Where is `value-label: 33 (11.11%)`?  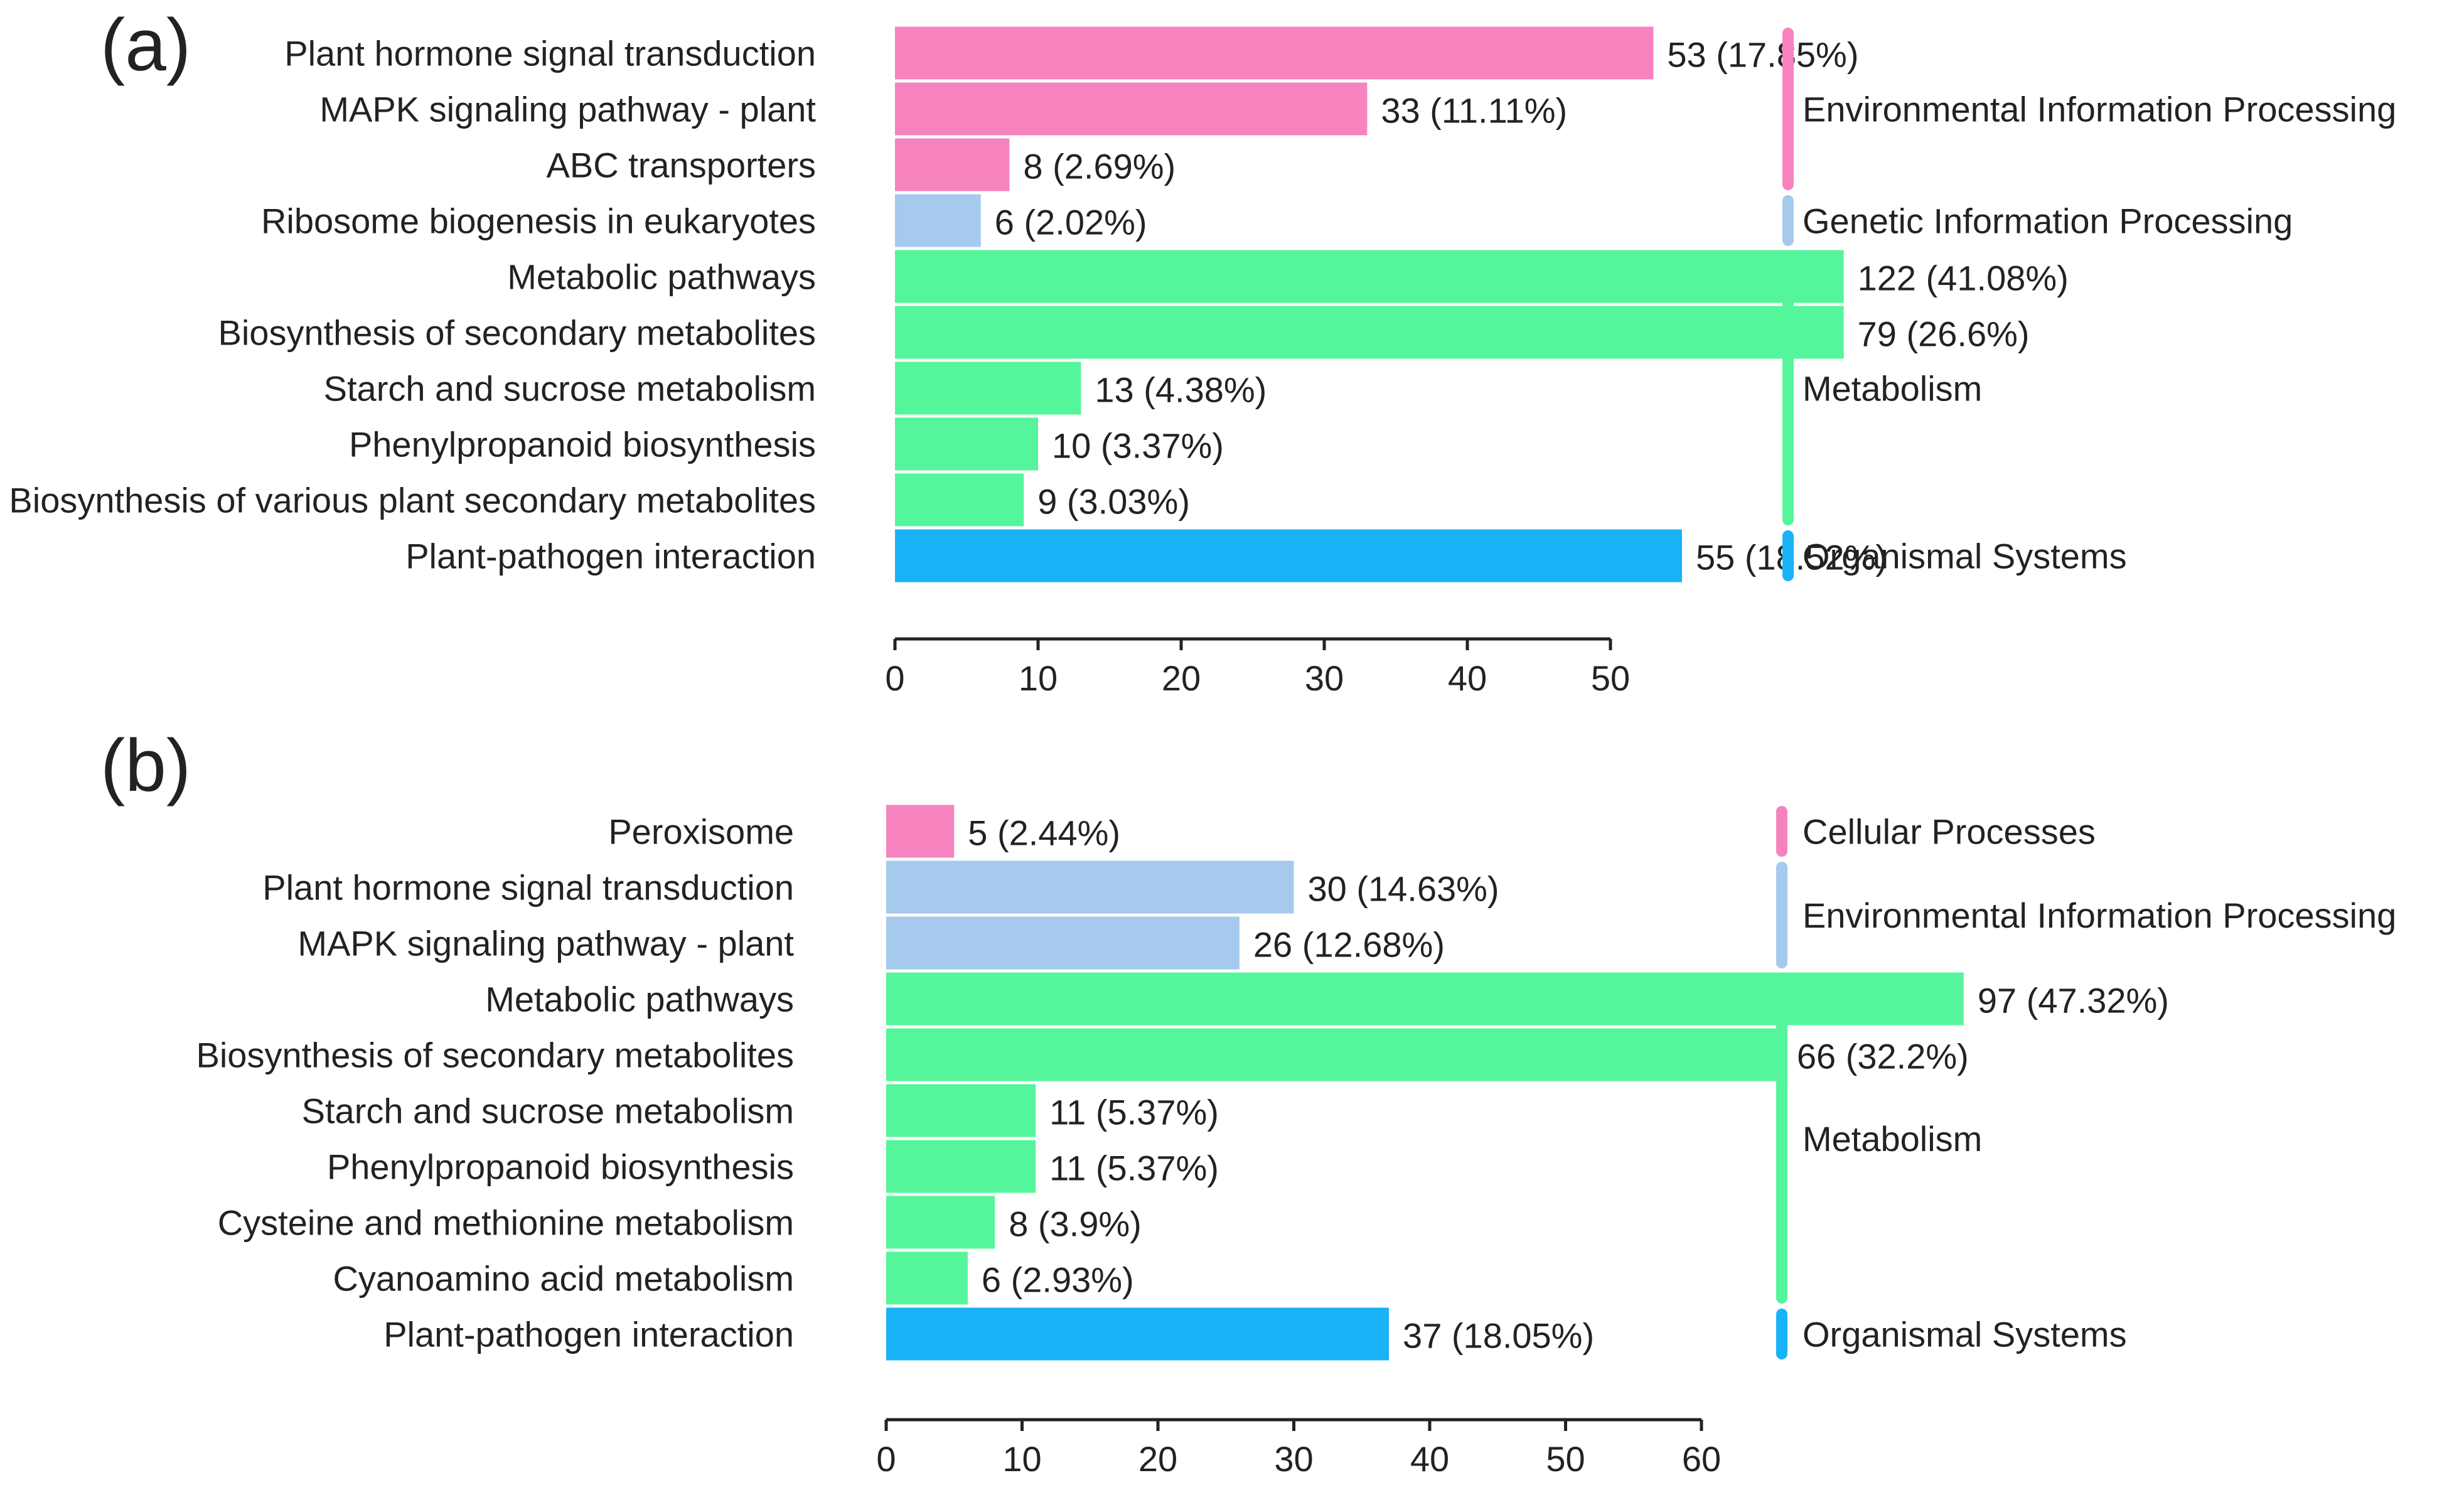
value-label: 33 (11.11%) is located at coordinates (1474, 111).